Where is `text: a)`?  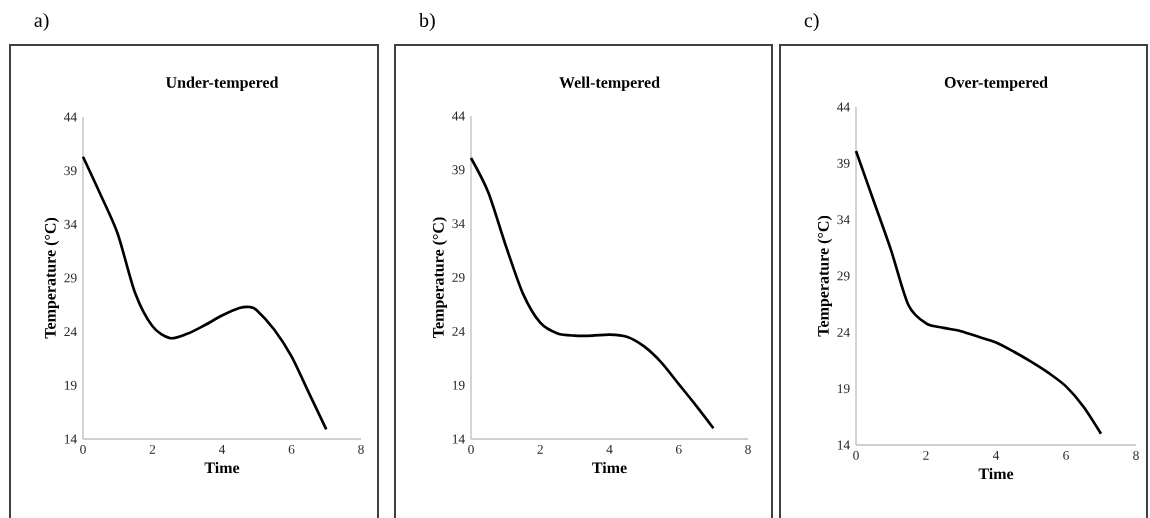 text: a) is located at coordinates (41, 22).